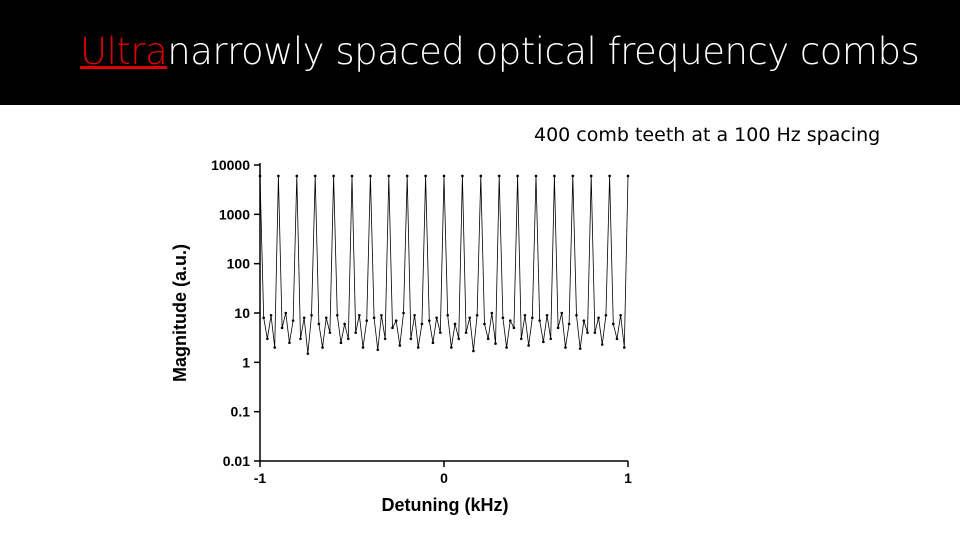  What do you see at coordinates (707, 135) in the screenshot?
I see `annotation: 400 comb teeth at a 100 Hz spacing` at bounding box center [707, 135].